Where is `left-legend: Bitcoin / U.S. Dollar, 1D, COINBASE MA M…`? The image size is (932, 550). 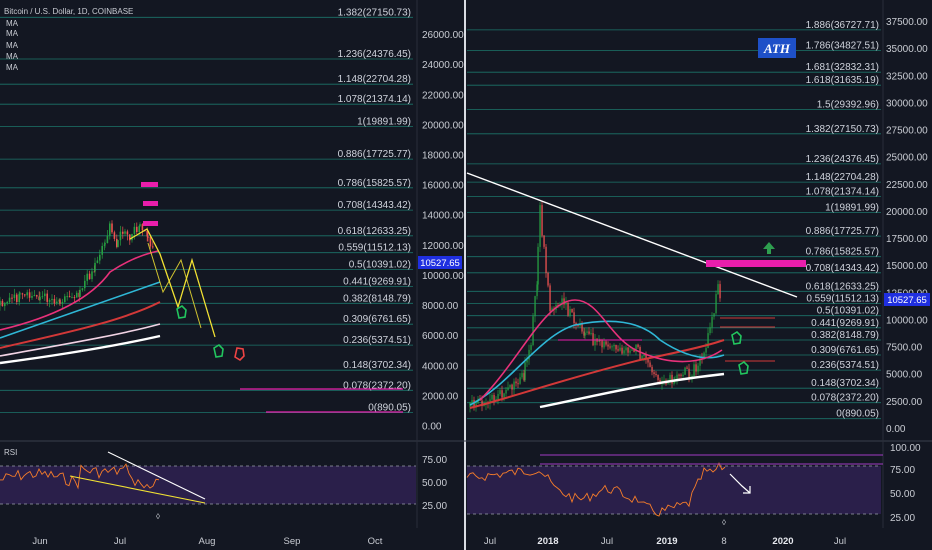 left-legend: Bitcoin / U.S. Dollar, 1D, COINBASE MA M… is located at coordinates (68, 232).